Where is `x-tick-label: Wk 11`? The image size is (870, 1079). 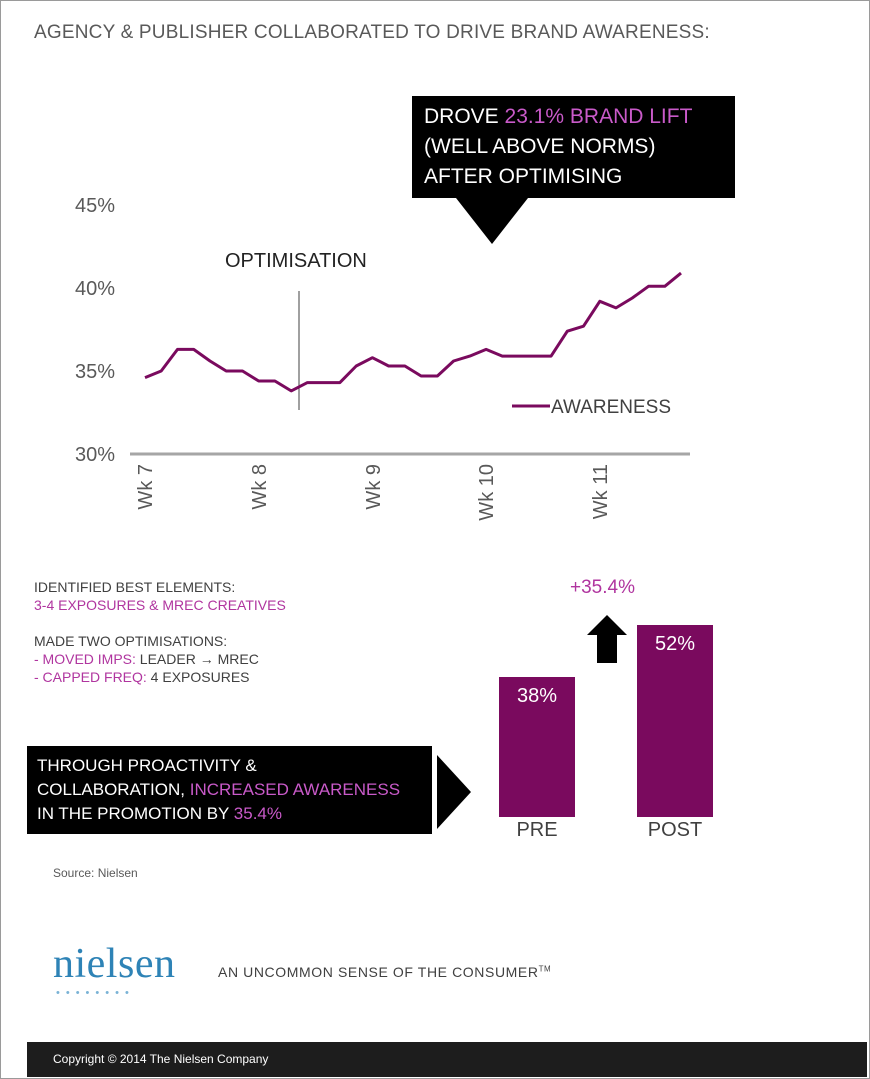
x-tick-label: Wk 11 is located at coordinates (601, 491).